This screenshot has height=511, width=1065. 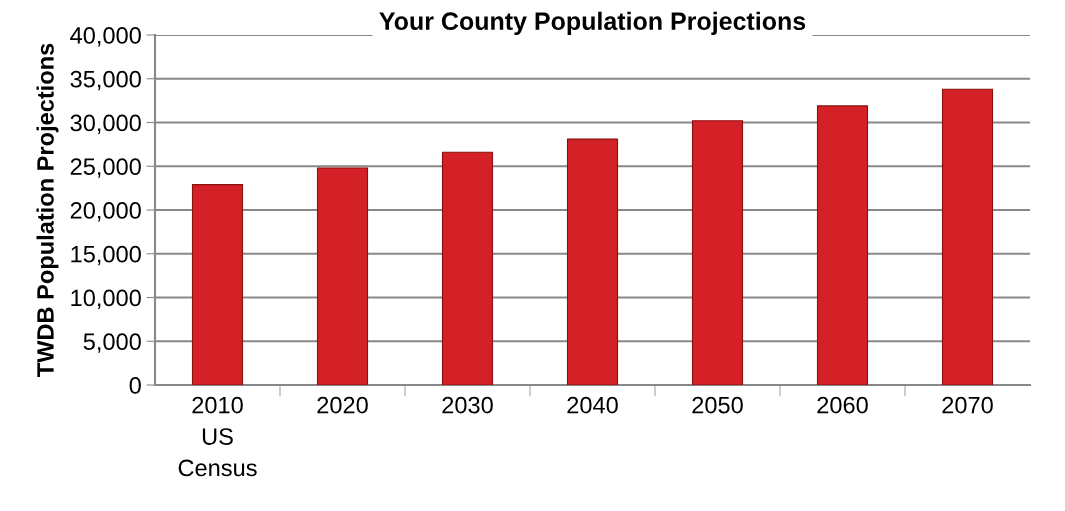 I want to click on y-tick-label: 5,000, so click(x=112, y=343).